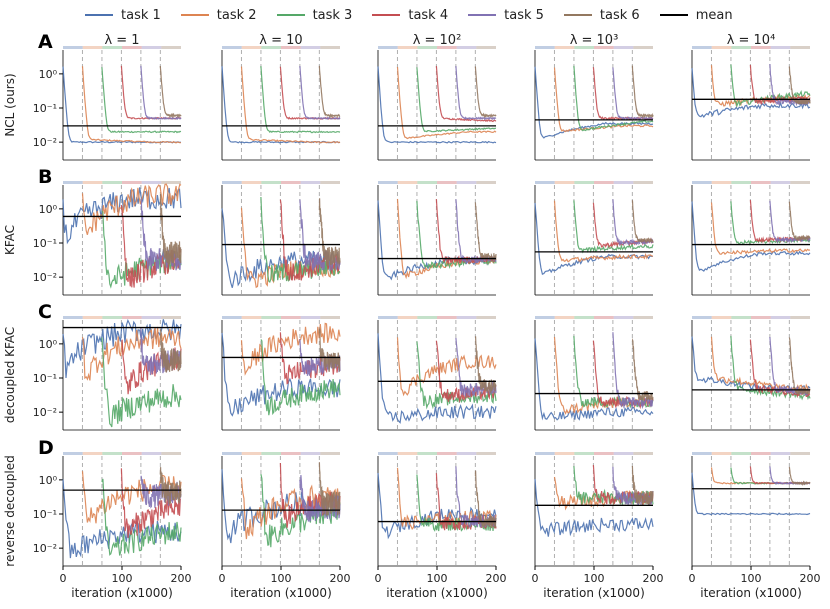  I want to click on x-tick-label: 0, so click(692, 578).